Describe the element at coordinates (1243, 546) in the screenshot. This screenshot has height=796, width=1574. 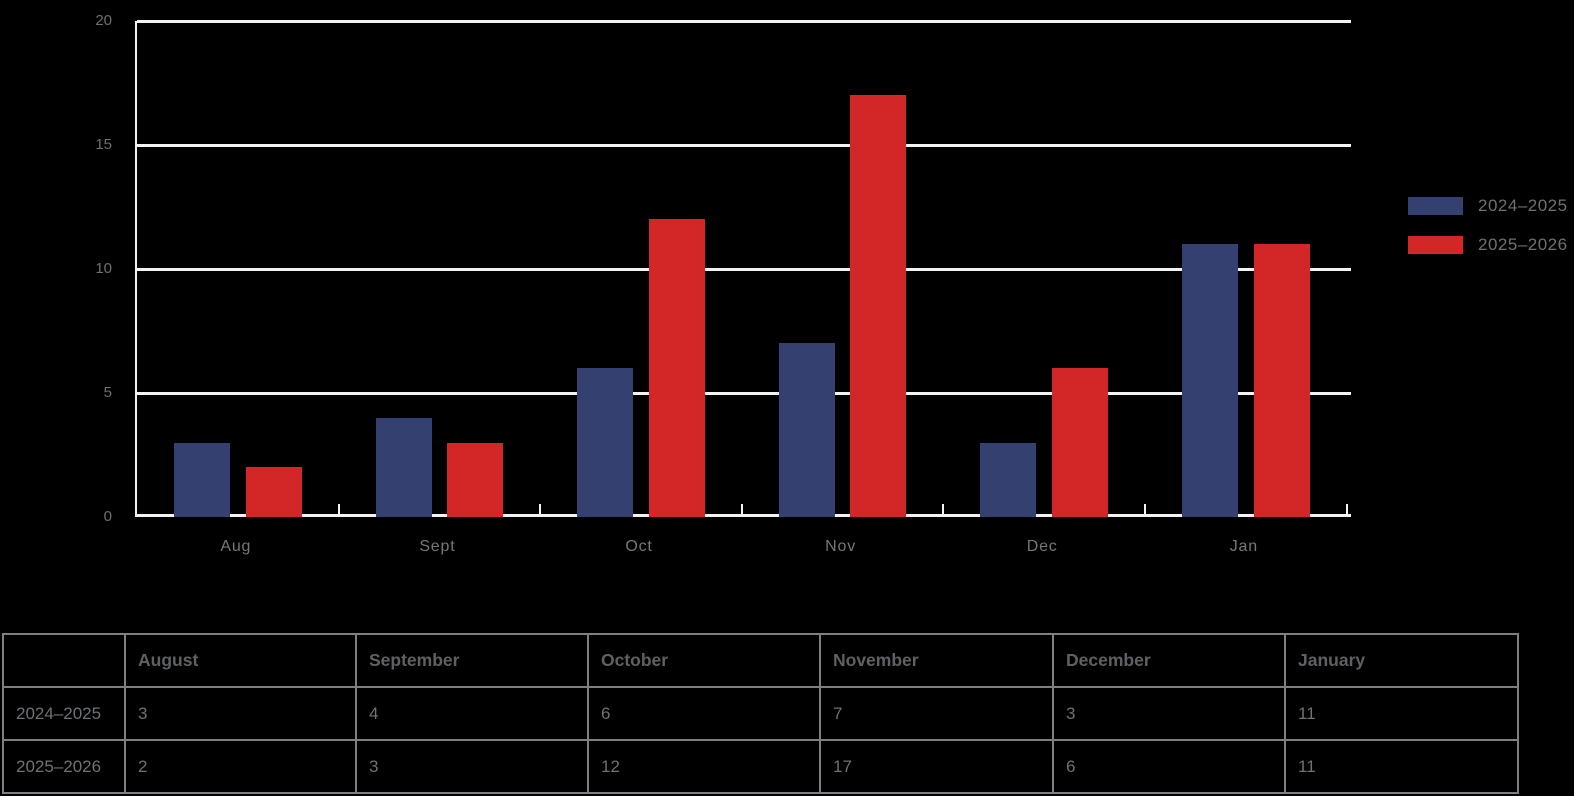
I see `x-tick-label: Jan` at that location.